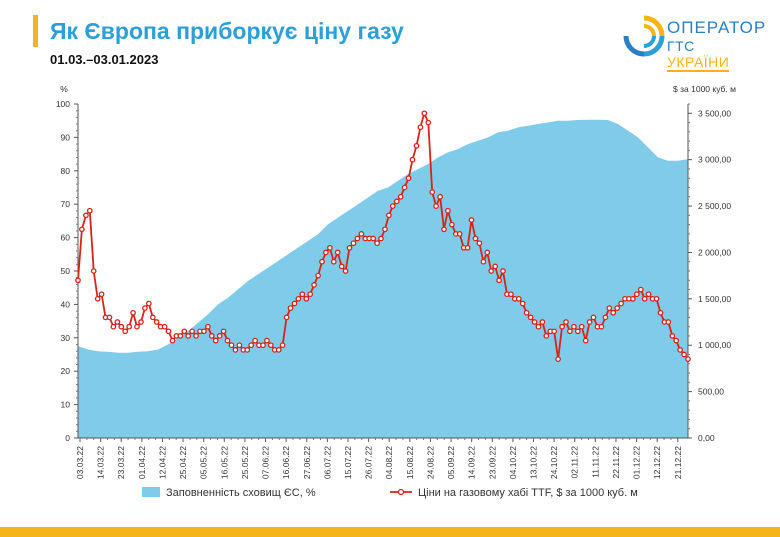  I want to click on x-tick-label: 14.09.22, so click(472, 462).